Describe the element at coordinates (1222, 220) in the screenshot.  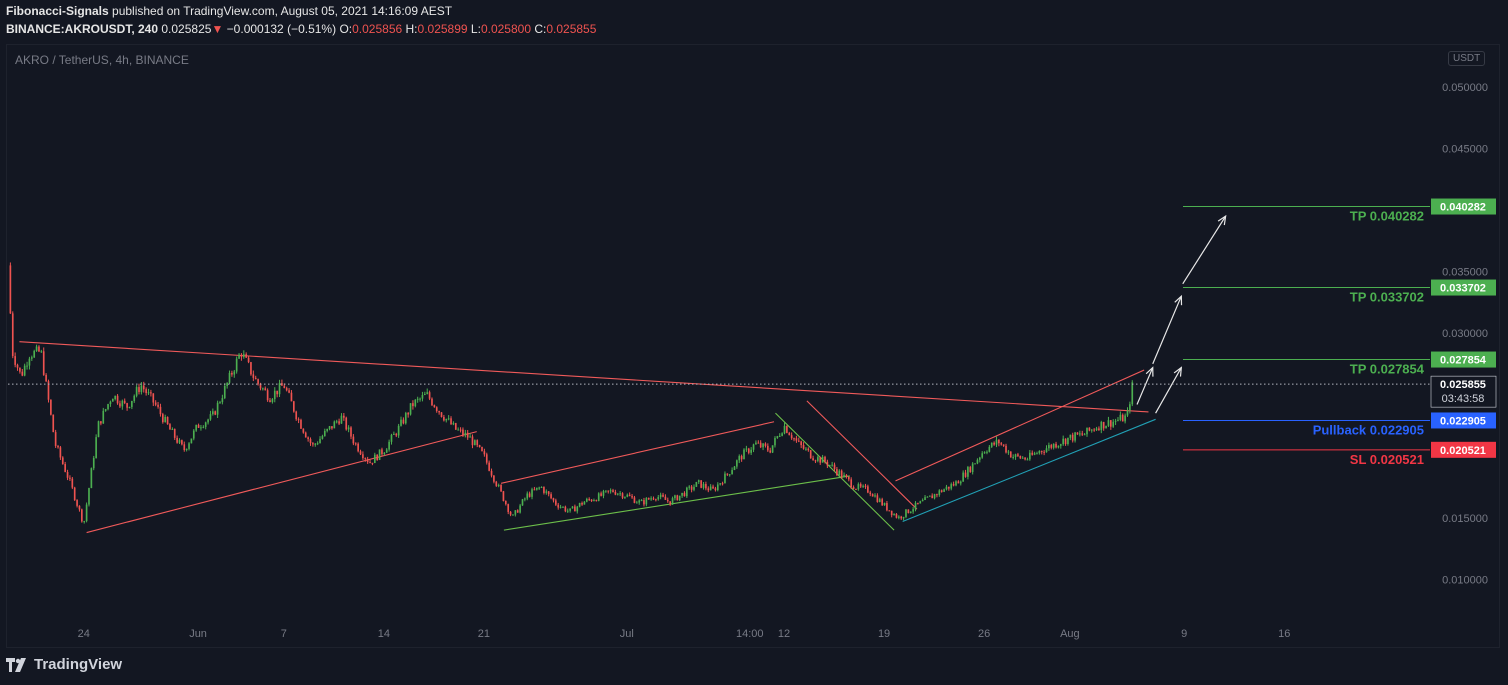
I see `forecast-arrowhead-icon` at that location.